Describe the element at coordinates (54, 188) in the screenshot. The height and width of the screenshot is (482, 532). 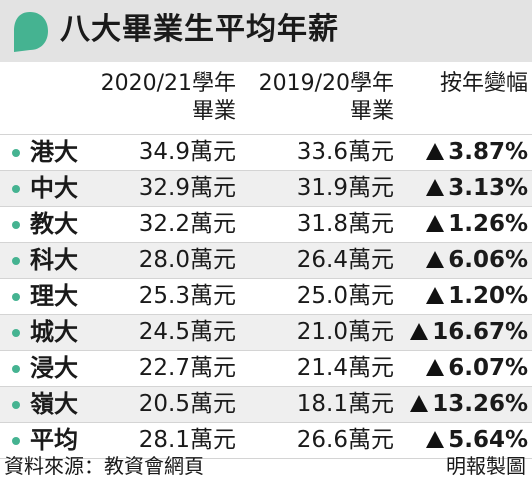
I see `university-name: 中大` at that location.